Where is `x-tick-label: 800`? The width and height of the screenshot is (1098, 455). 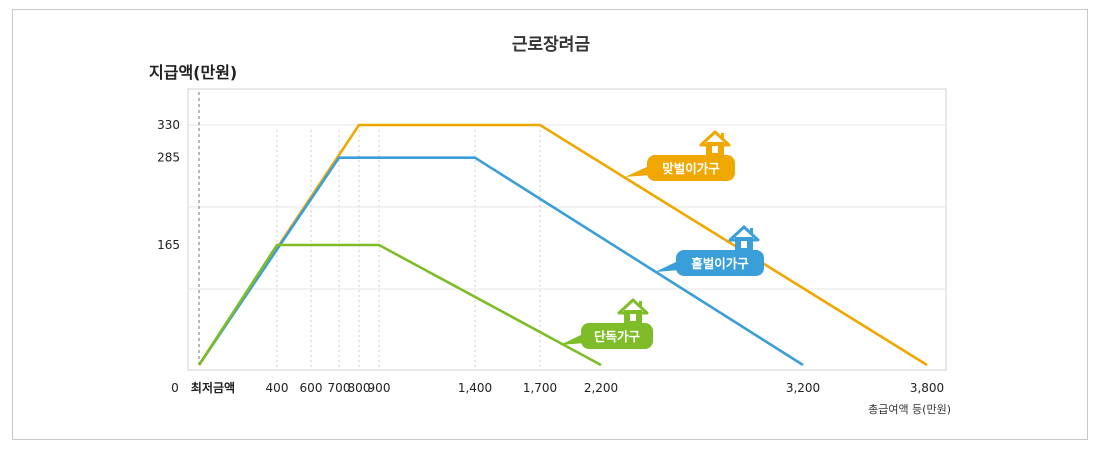
x-tick-label: 800 is located at coordinates (359, 388).